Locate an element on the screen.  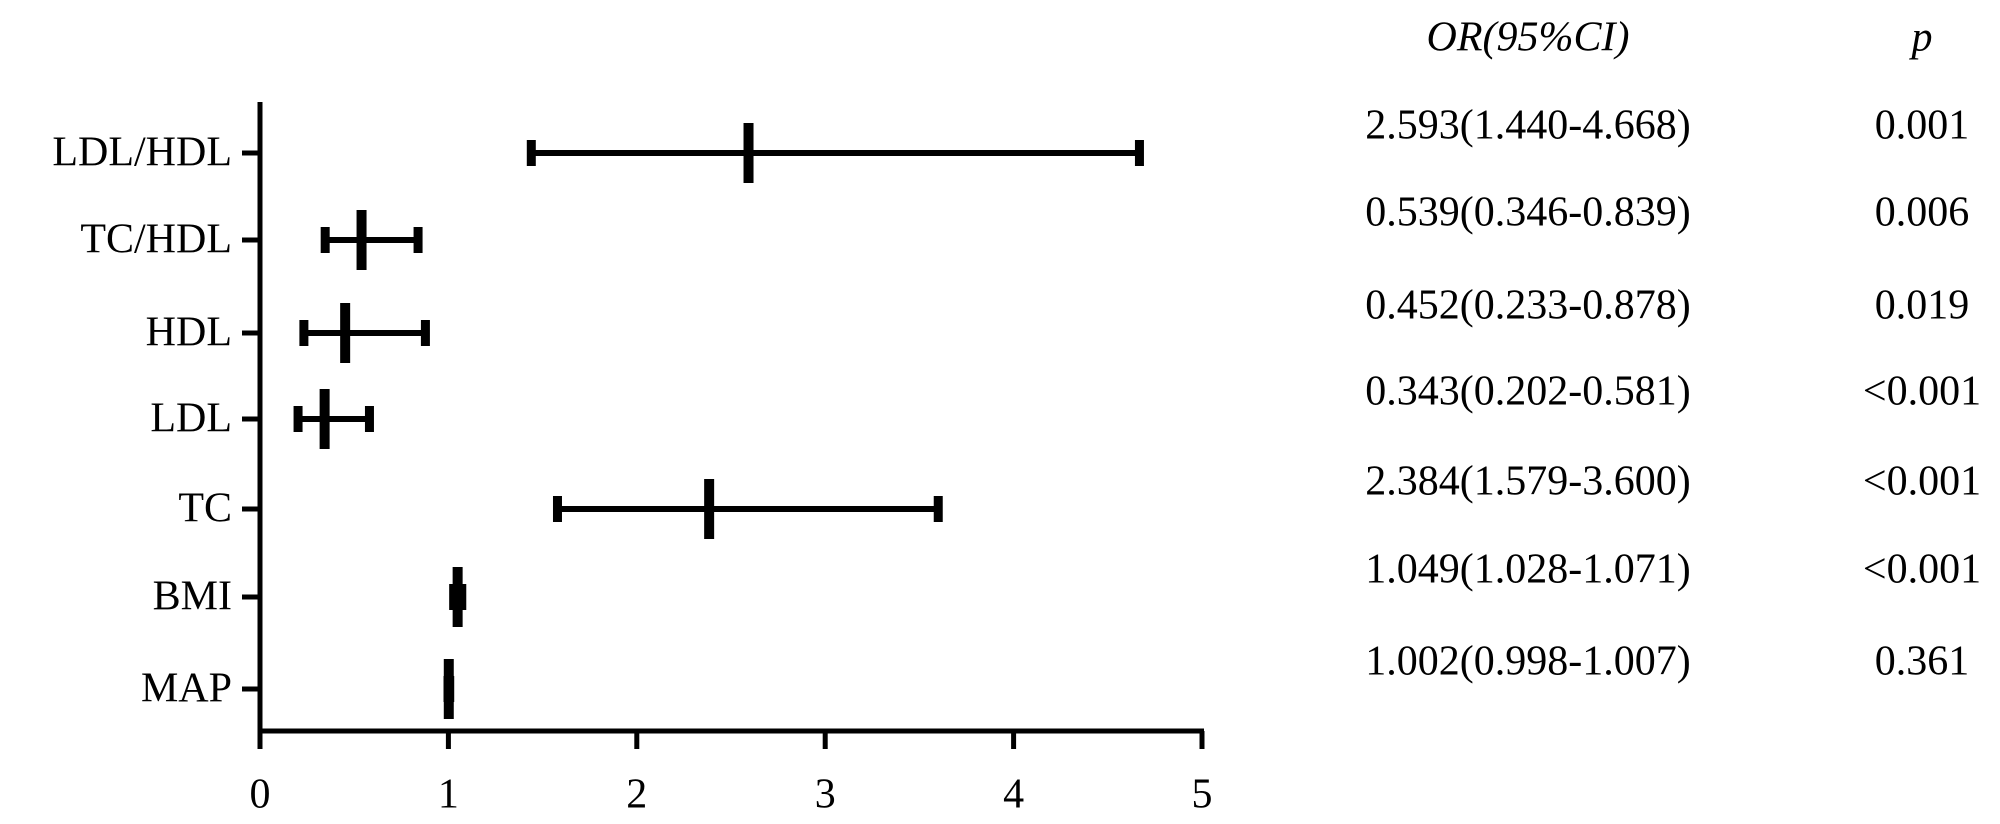
or-ci-label: 0.452(0.233-0.878) is located at coordinates (1527, 306).